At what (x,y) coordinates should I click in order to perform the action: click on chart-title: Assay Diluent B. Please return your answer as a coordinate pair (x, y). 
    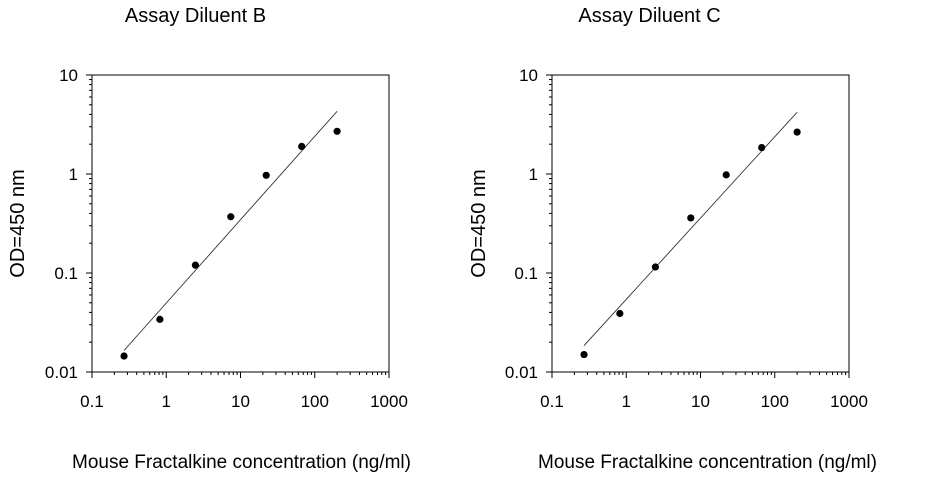
    Looking at the image, I should click on (195, 16).